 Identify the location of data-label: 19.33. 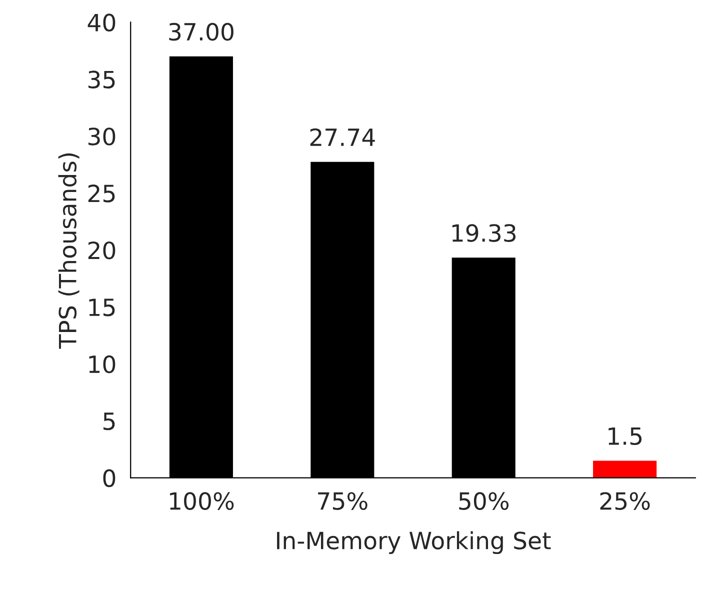
(484, 233).